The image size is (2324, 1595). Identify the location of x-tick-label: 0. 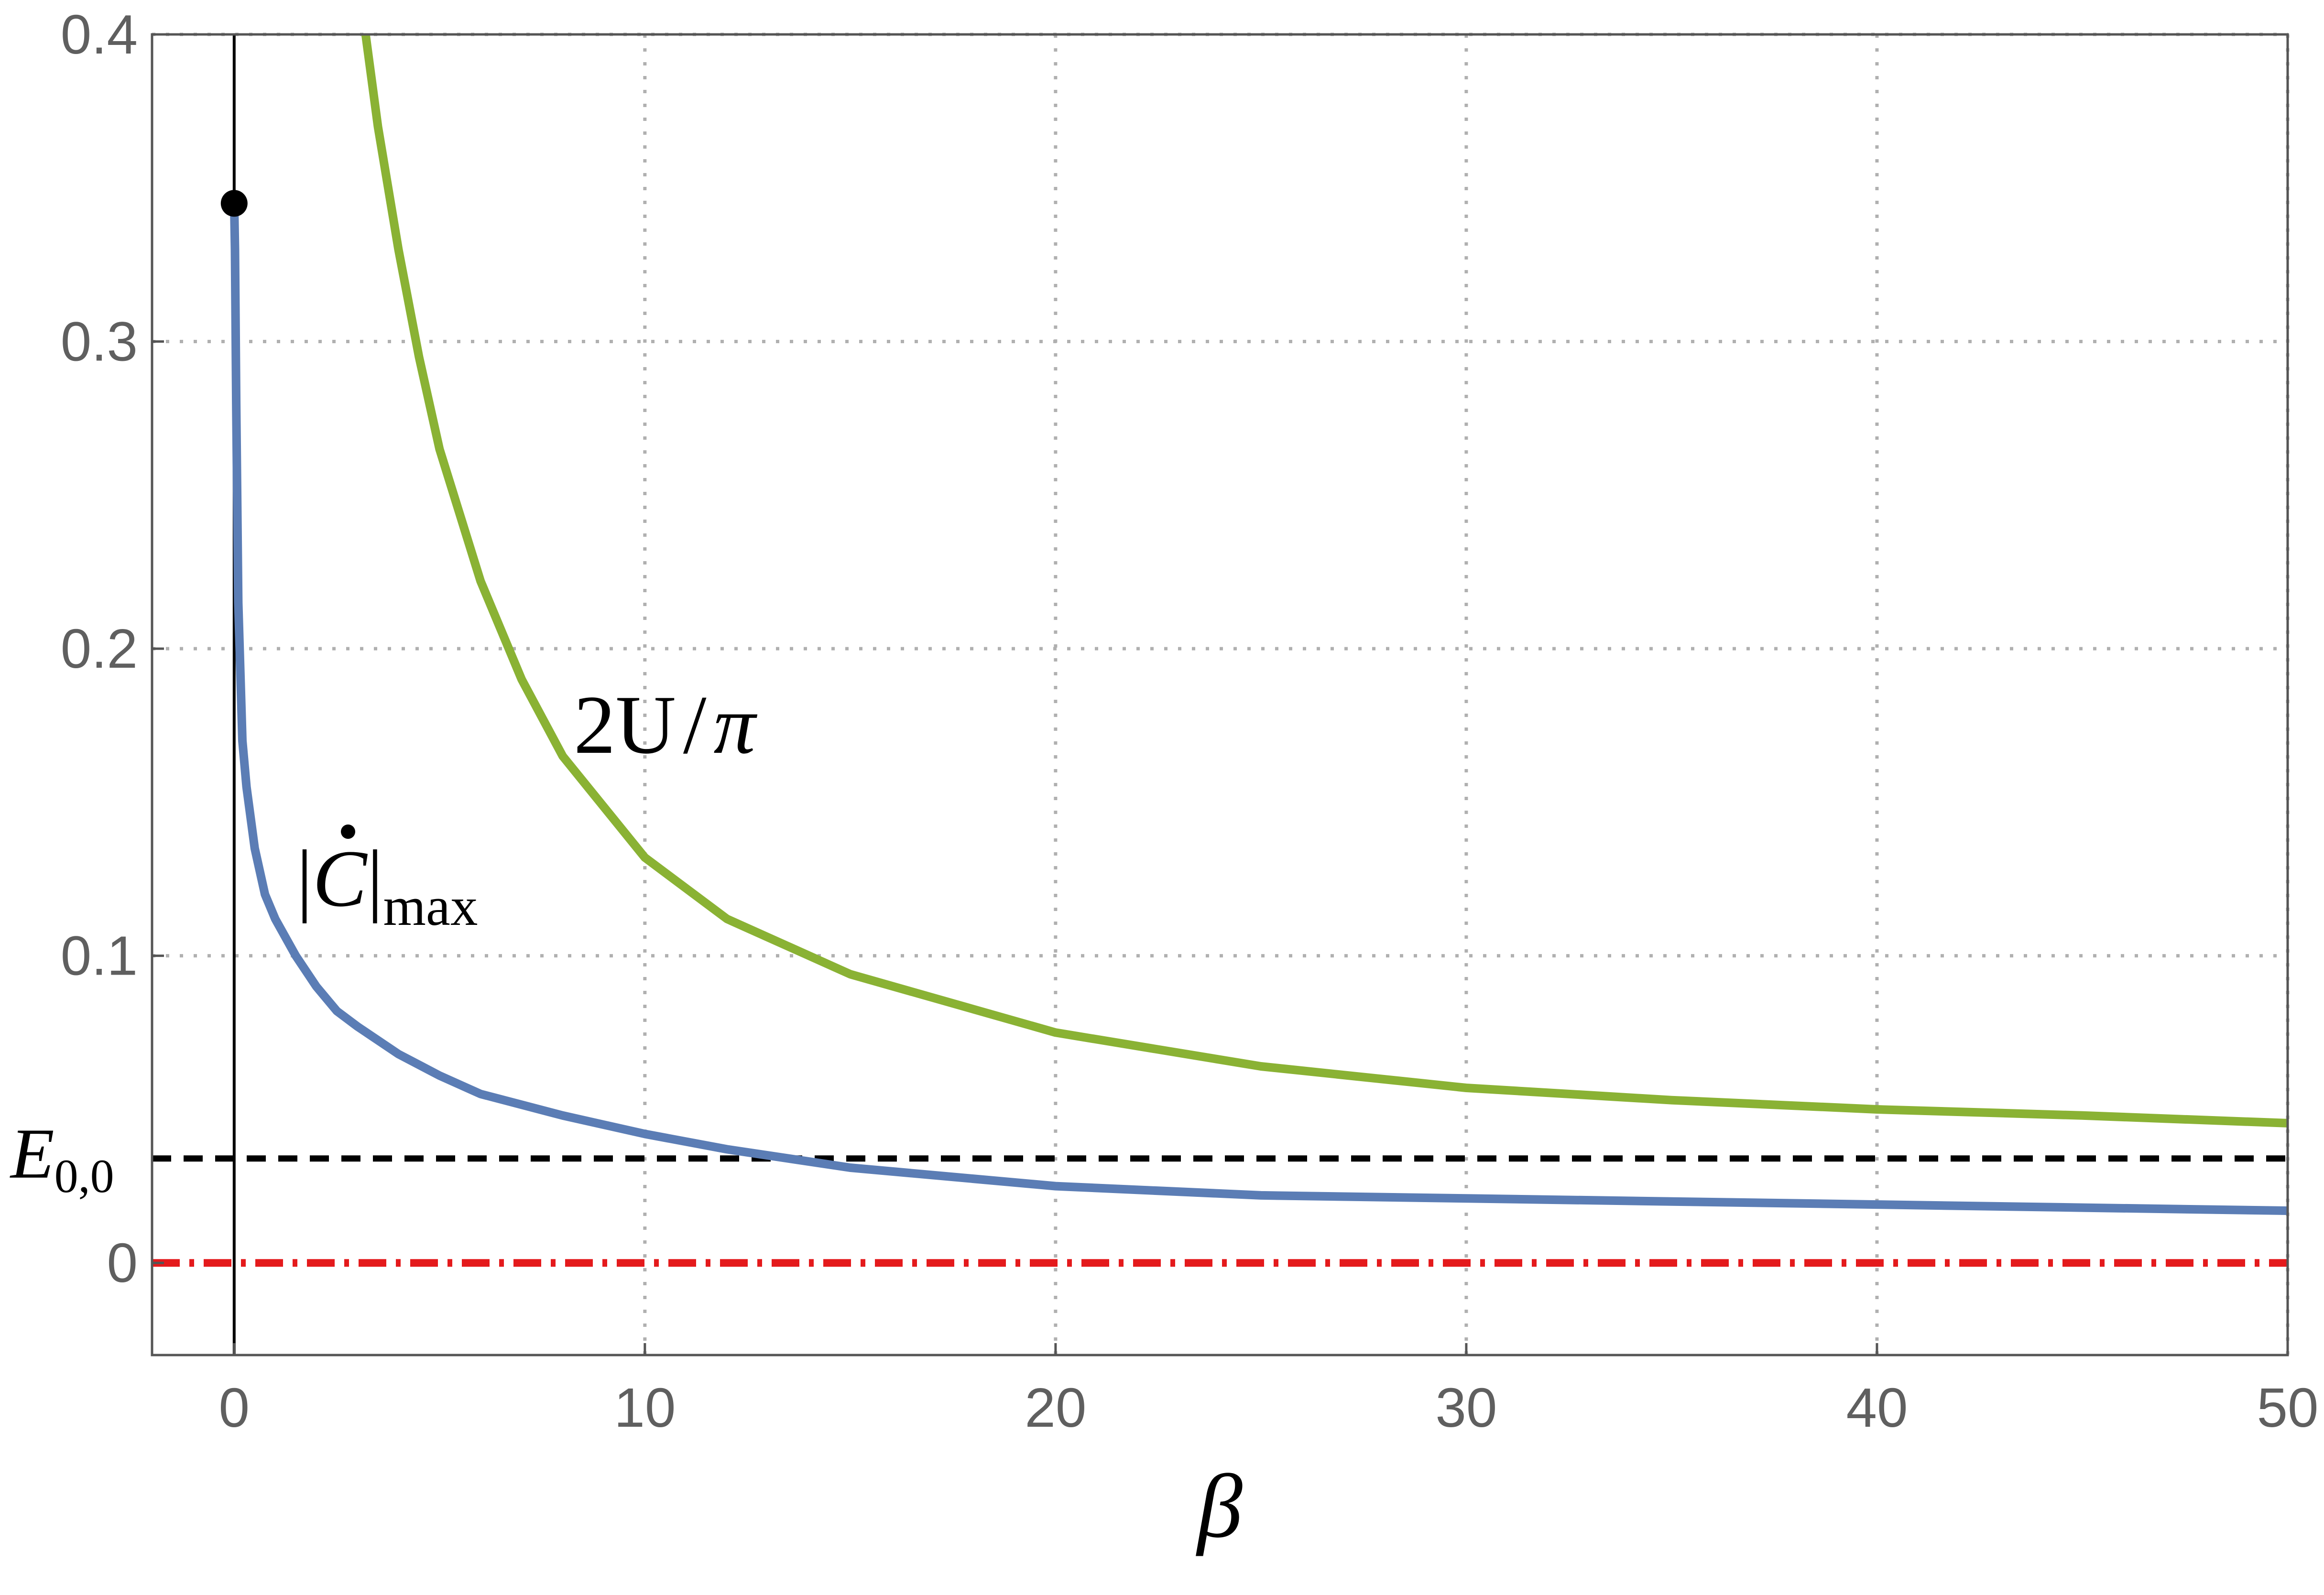
(234, 1408).